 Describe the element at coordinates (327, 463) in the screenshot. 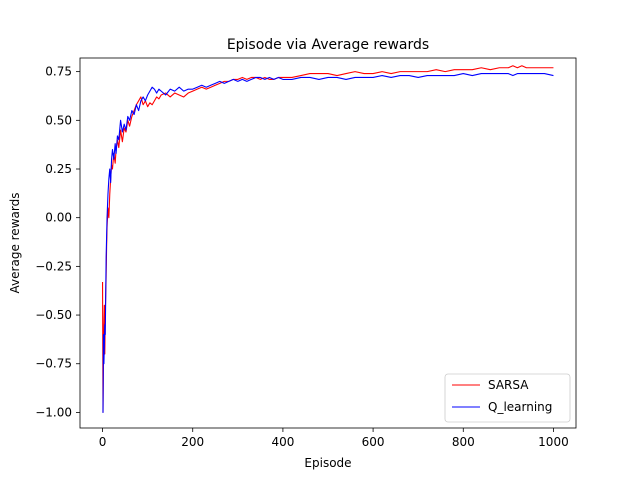

I see `x-axis-label: Episode` at that location.